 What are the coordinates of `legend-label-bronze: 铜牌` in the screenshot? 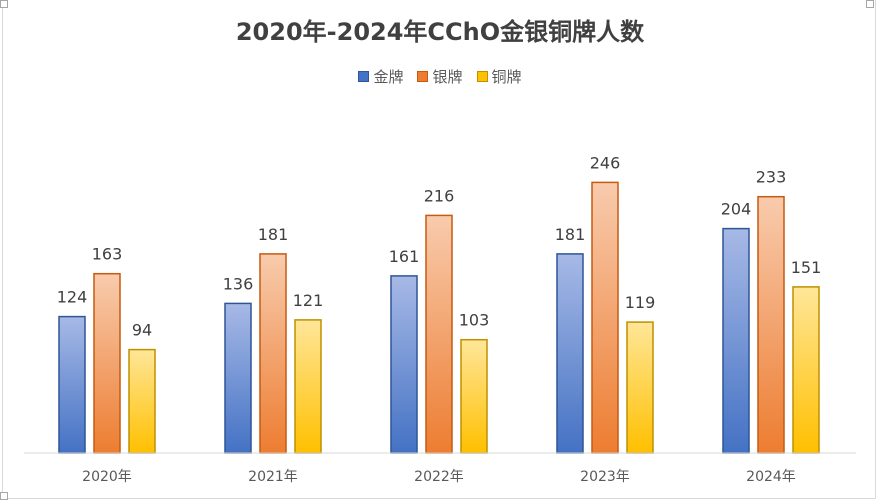 It's located at (506, 77).